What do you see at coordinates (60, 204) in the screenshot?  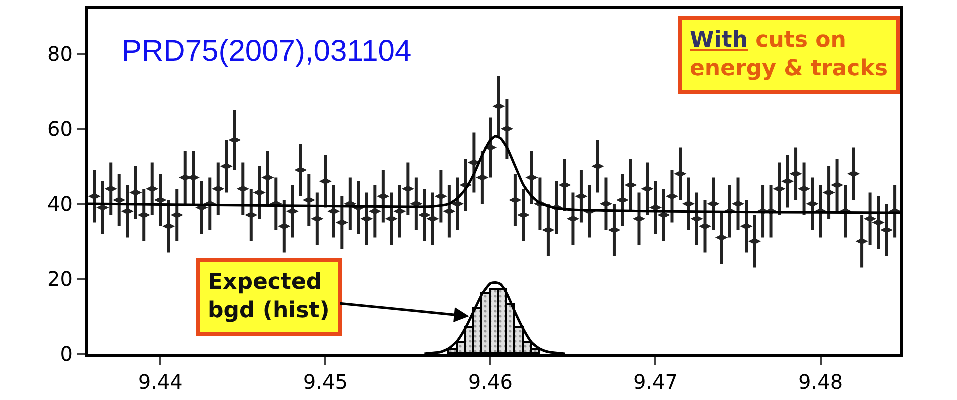 I see `y-tick-label: 40` at bounding box center [60, 204].